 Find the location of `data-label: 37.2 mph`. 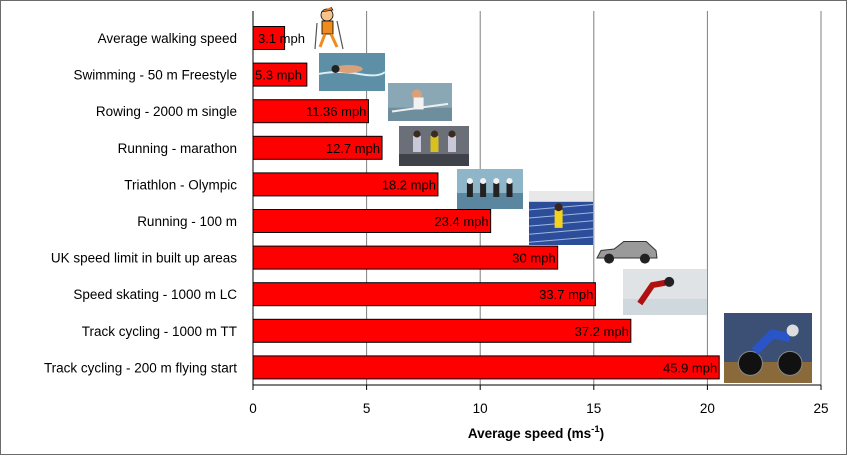

data-label: 37.2 mph is located at coordinates (602, 331).